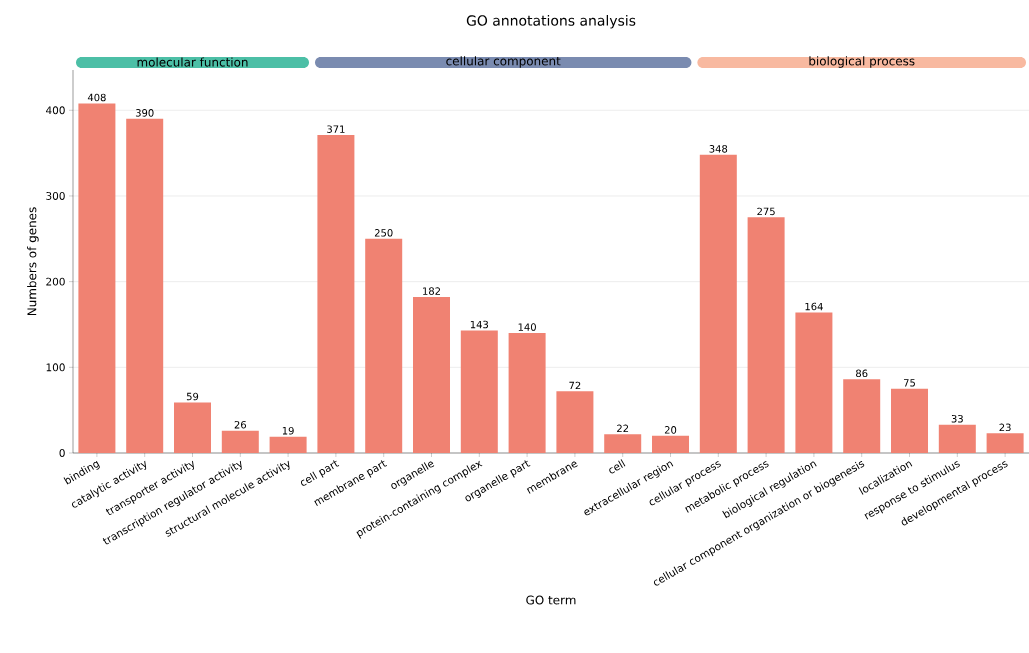 This screenshot has width=1029, height=653. Describe the element at coordinates (617, 466) in the screenshot. I see `x-tick-label: cell` at that location.